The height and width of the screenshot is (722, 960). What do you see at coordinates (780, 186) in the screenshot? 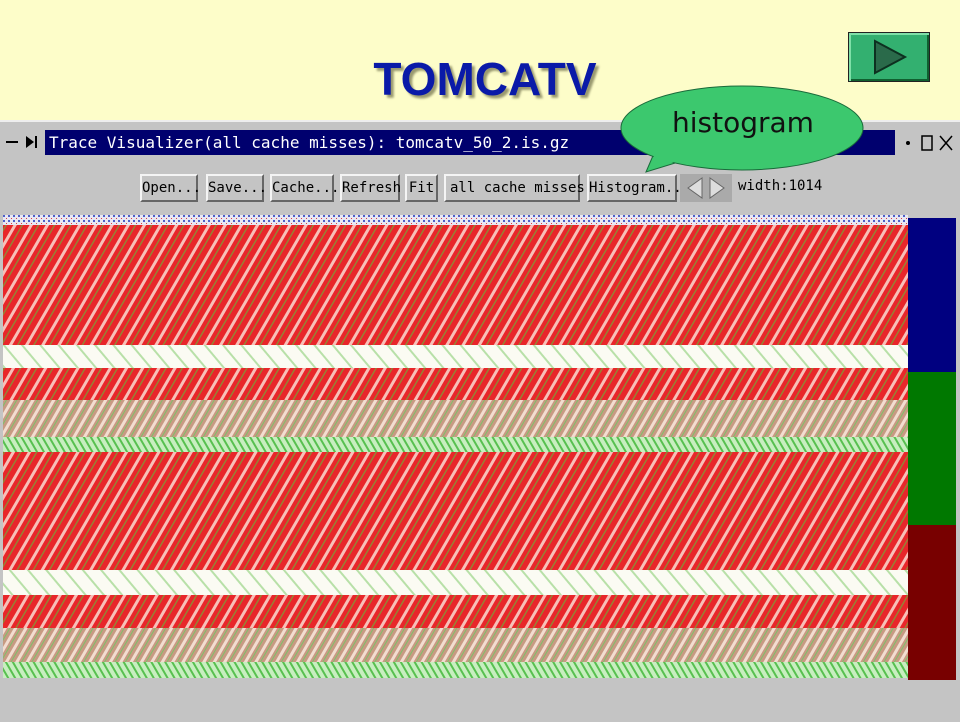
I see `width-label: width:1014` at bounding box center [780, 186].